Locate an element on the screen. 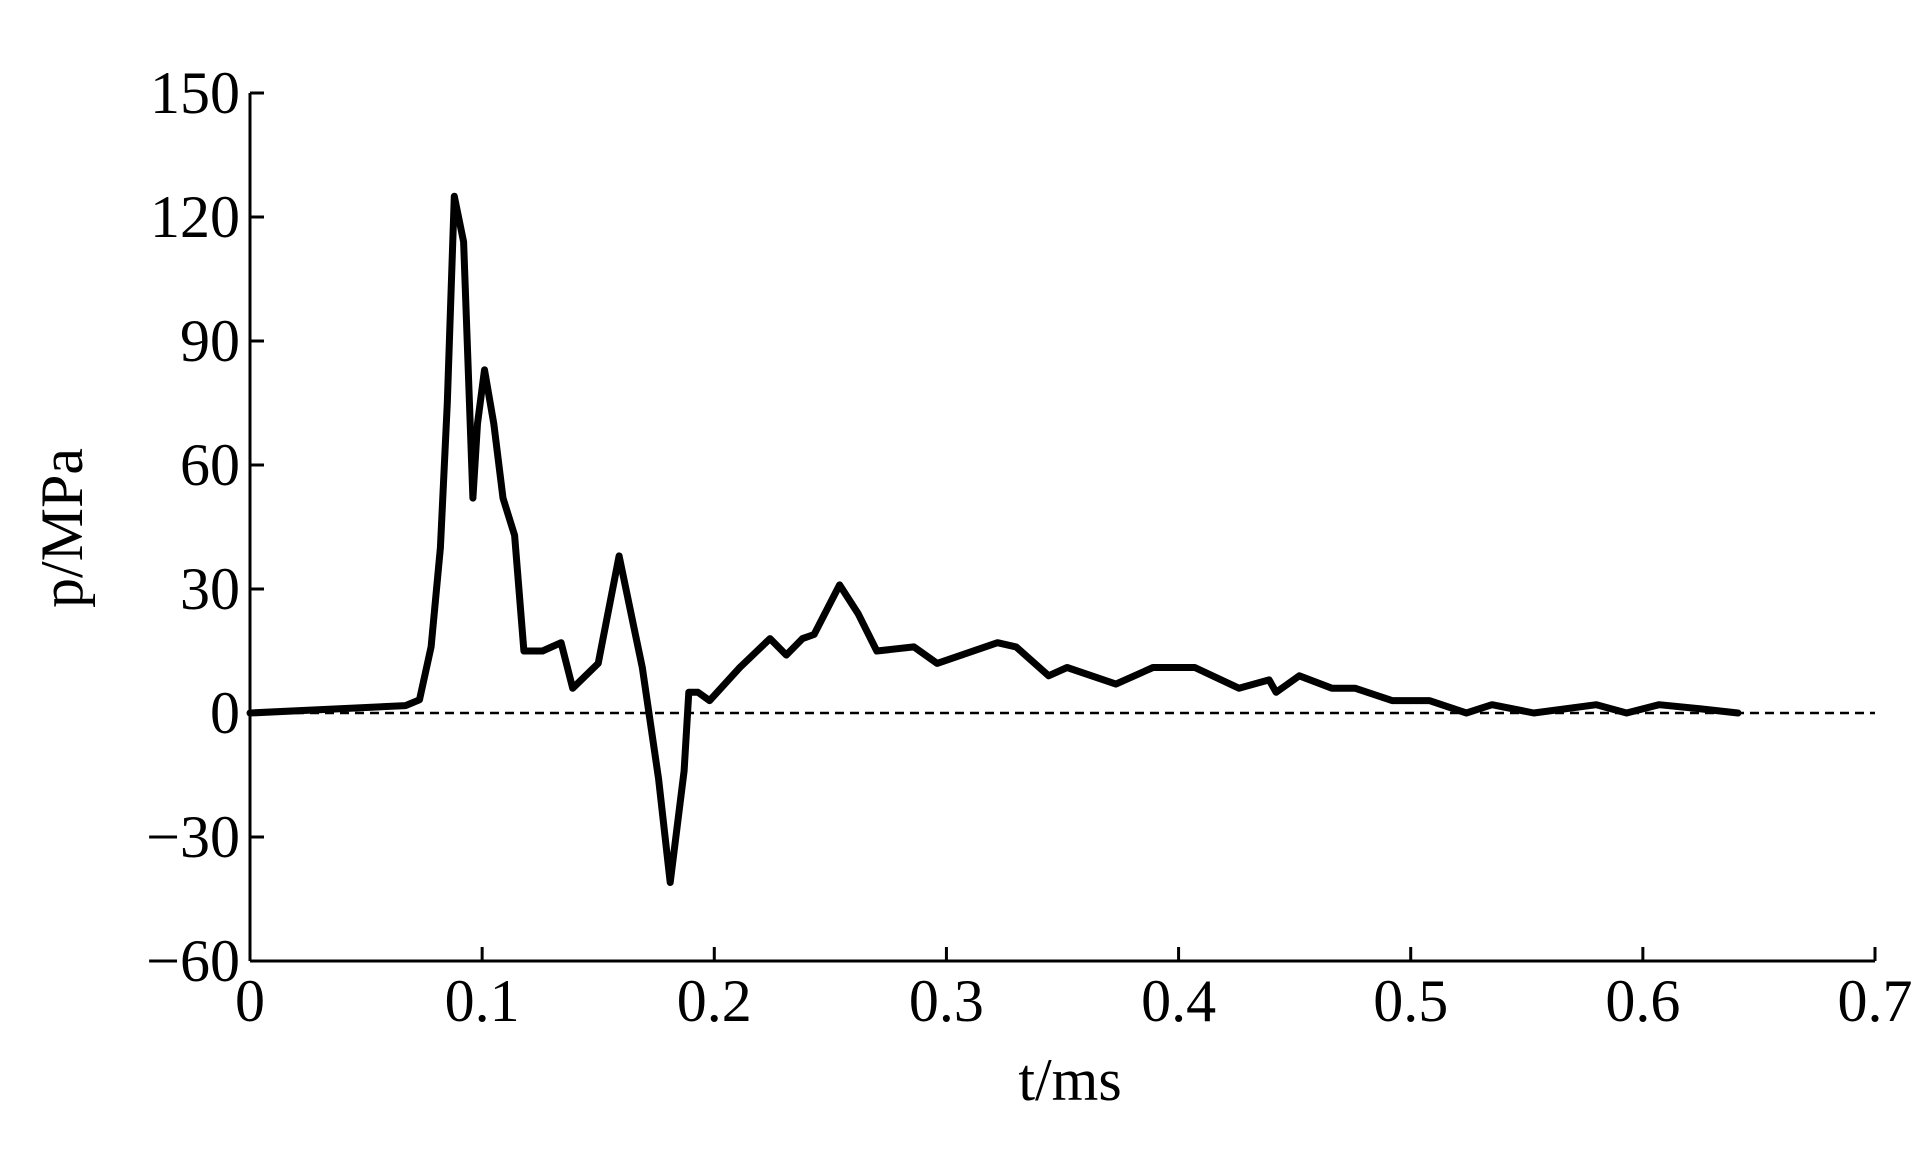 The image size is (1923, 1169). y-tick-label: 120 is located at coordinates (195, 217).